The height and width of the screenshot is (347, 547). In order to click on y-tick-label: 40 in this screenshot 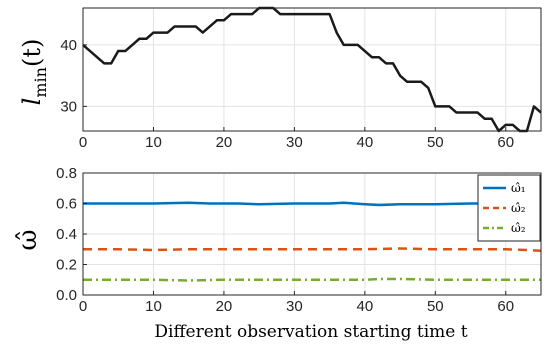, I will do `click(68, 45)`.